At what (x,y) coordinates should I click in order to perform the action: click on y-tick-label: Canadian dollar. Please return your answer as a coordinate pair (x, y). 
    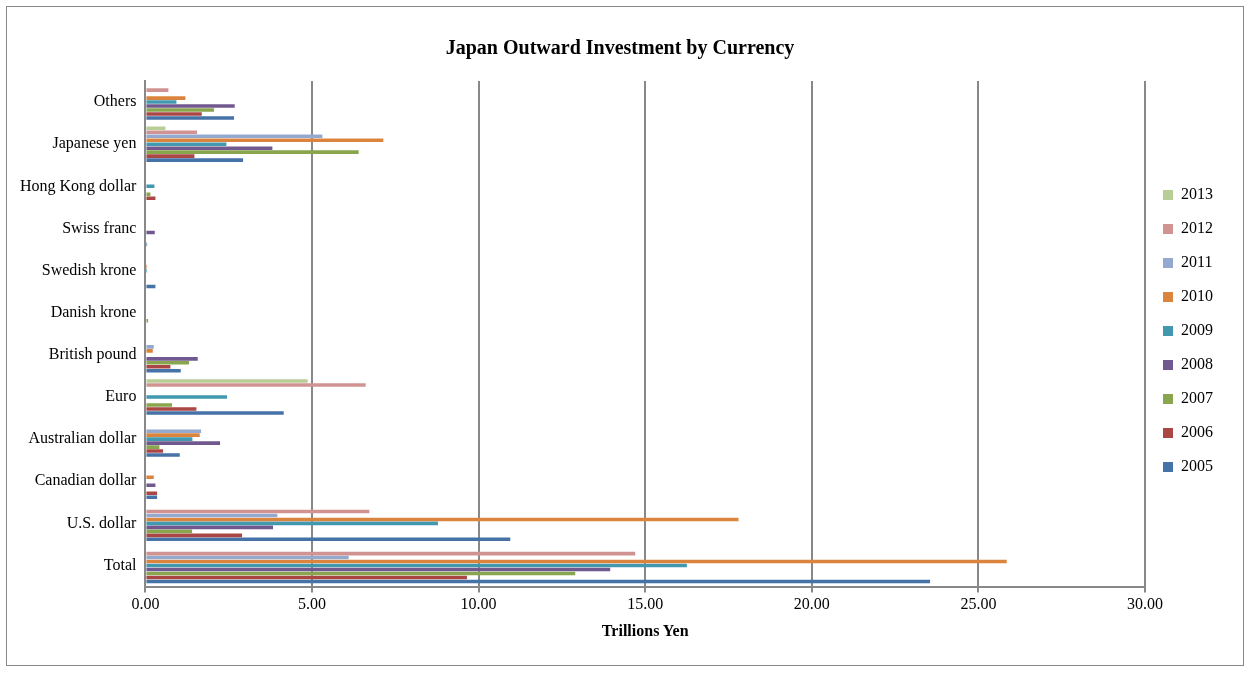
    Looking at the image, I should click on (86, 480).